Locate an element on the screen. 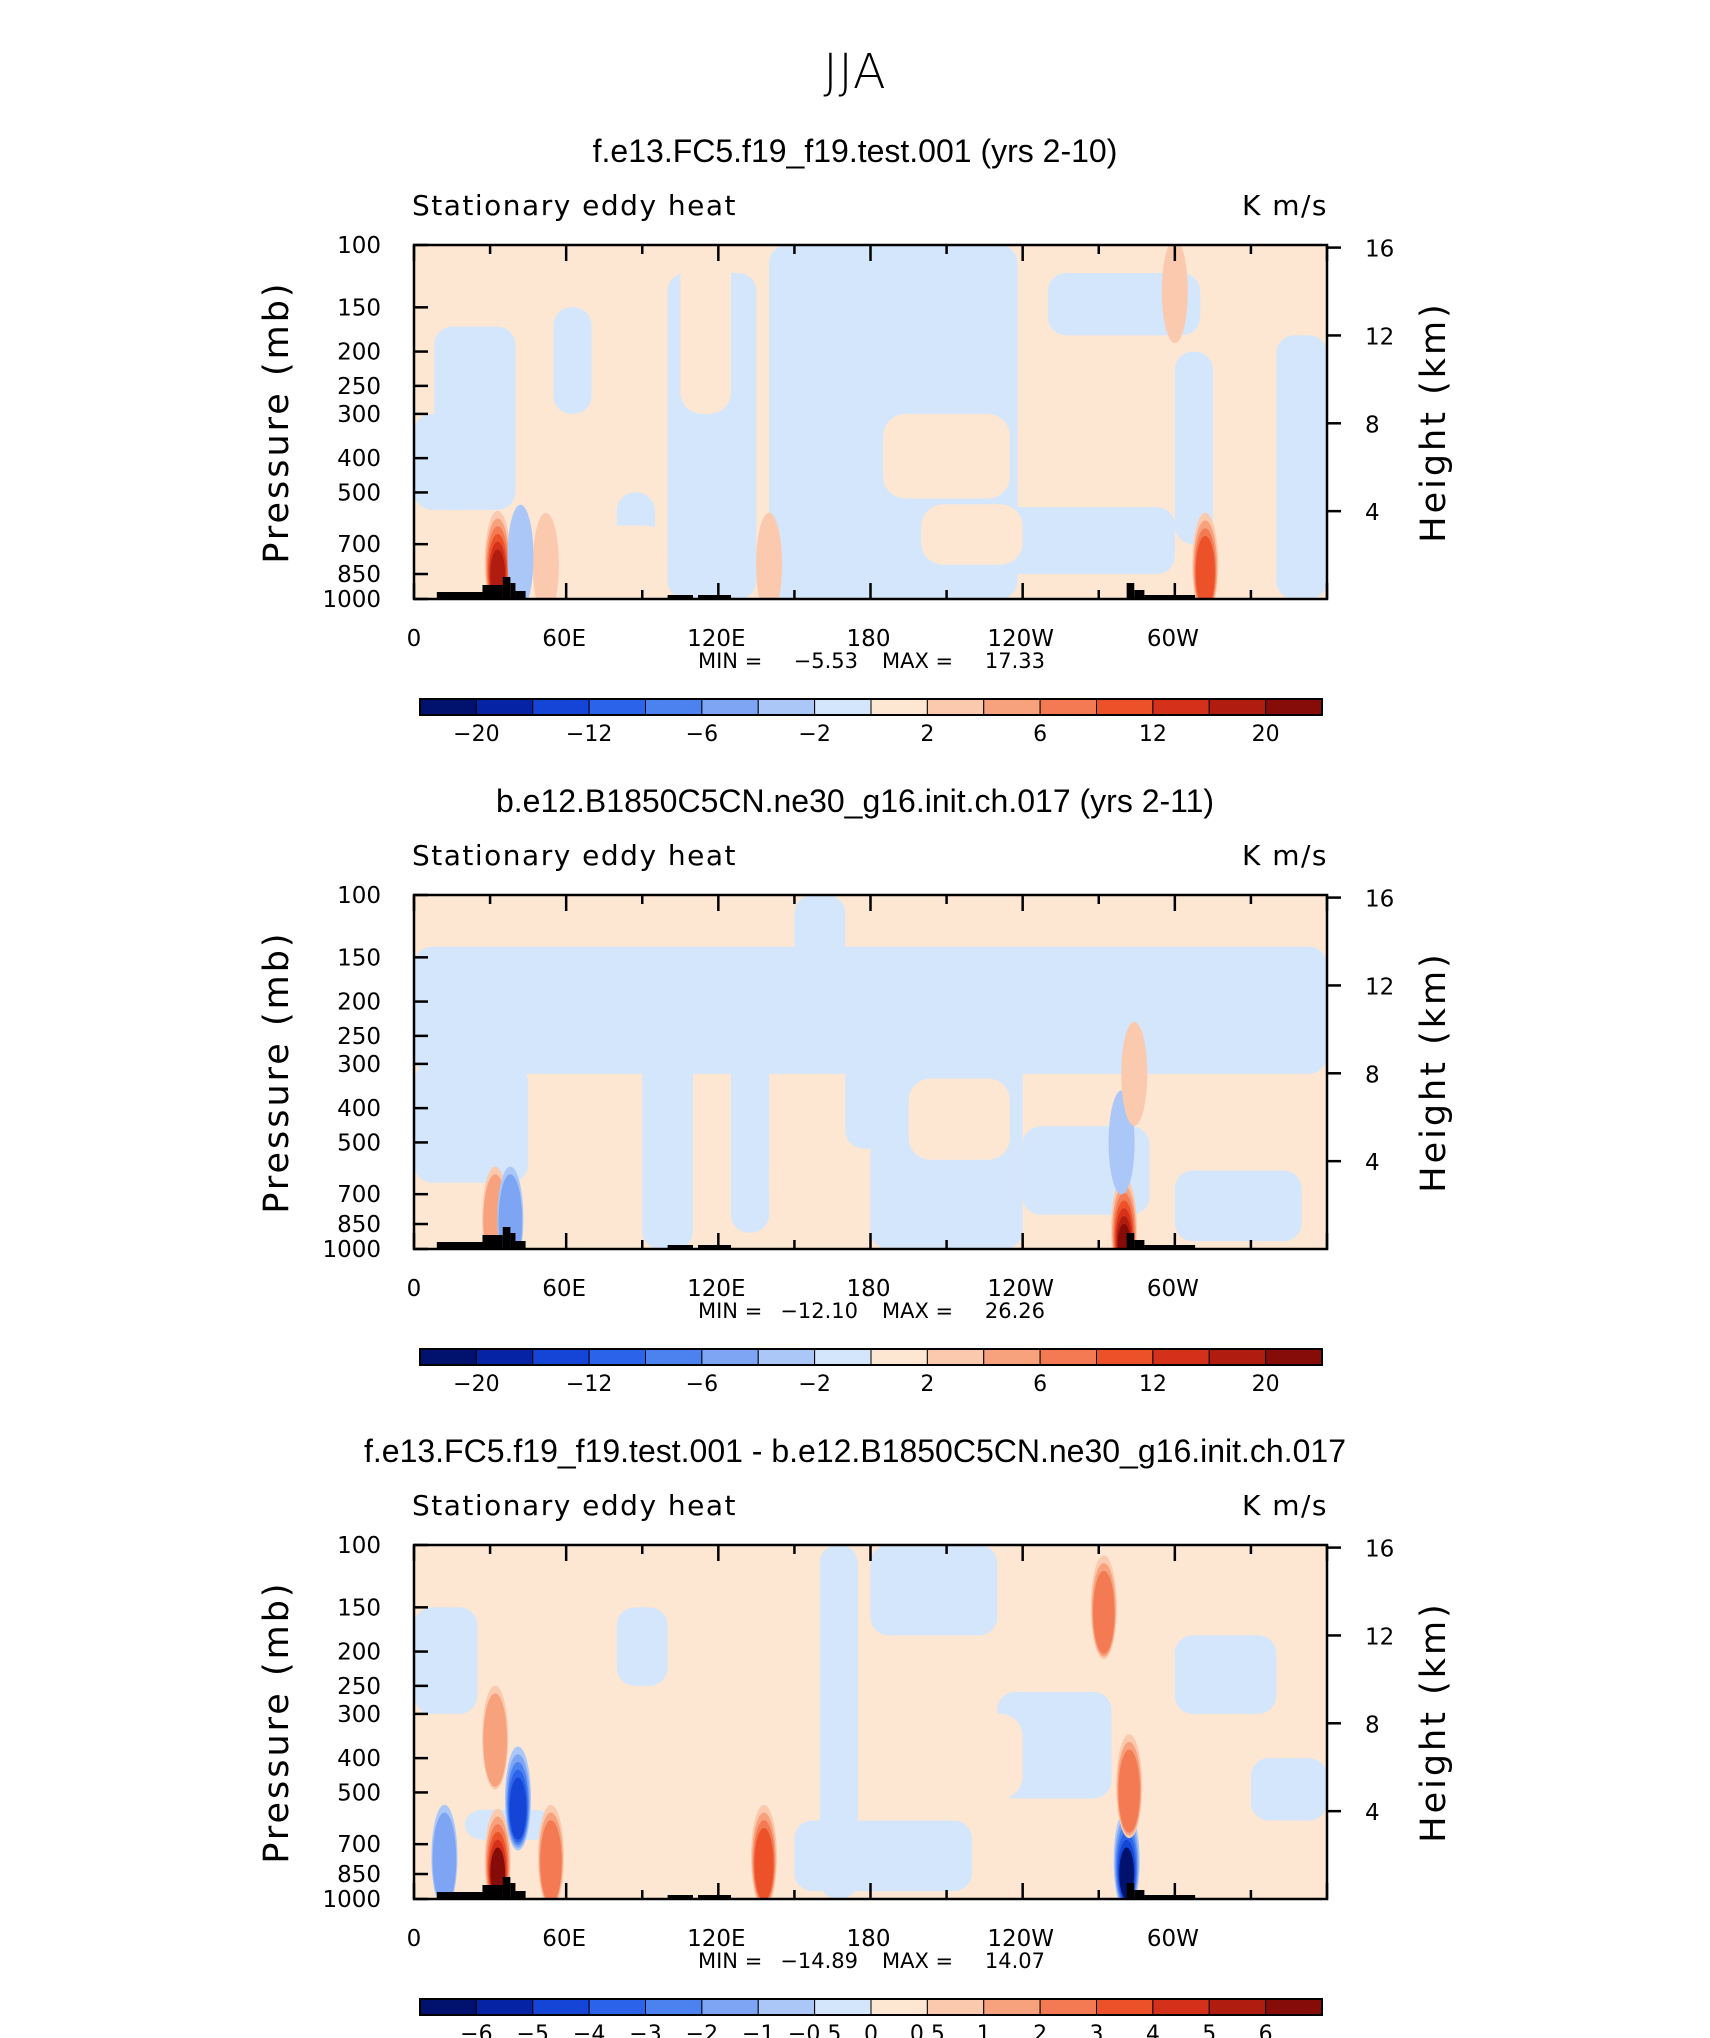 The image size is (1710, 2038). max-value: 14.07 is located at coordinates (1015, 1961).